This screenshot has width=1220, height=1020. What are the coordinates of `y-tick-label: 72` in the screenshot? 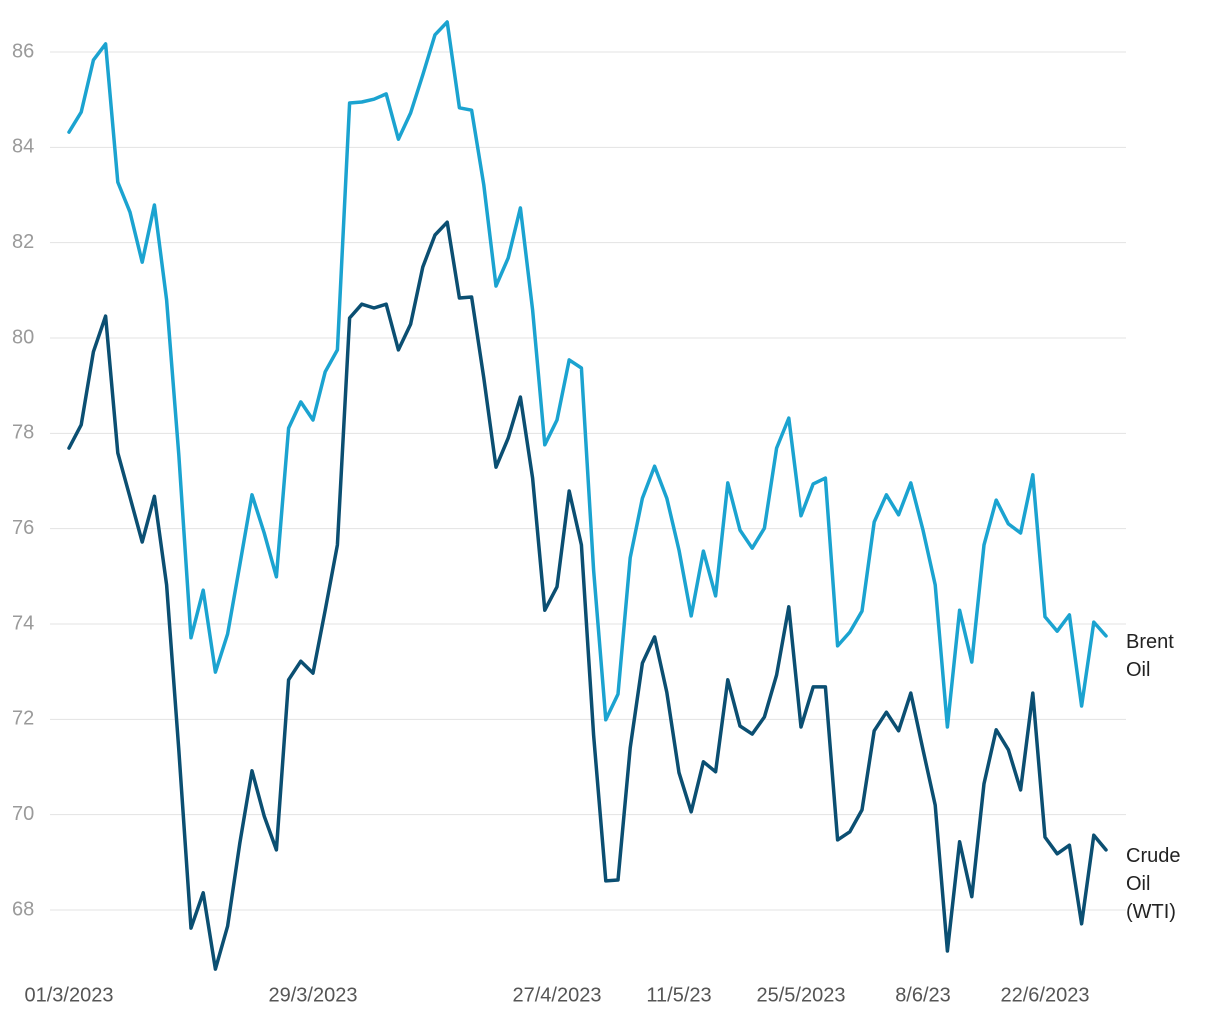 It's located at (23, 719).